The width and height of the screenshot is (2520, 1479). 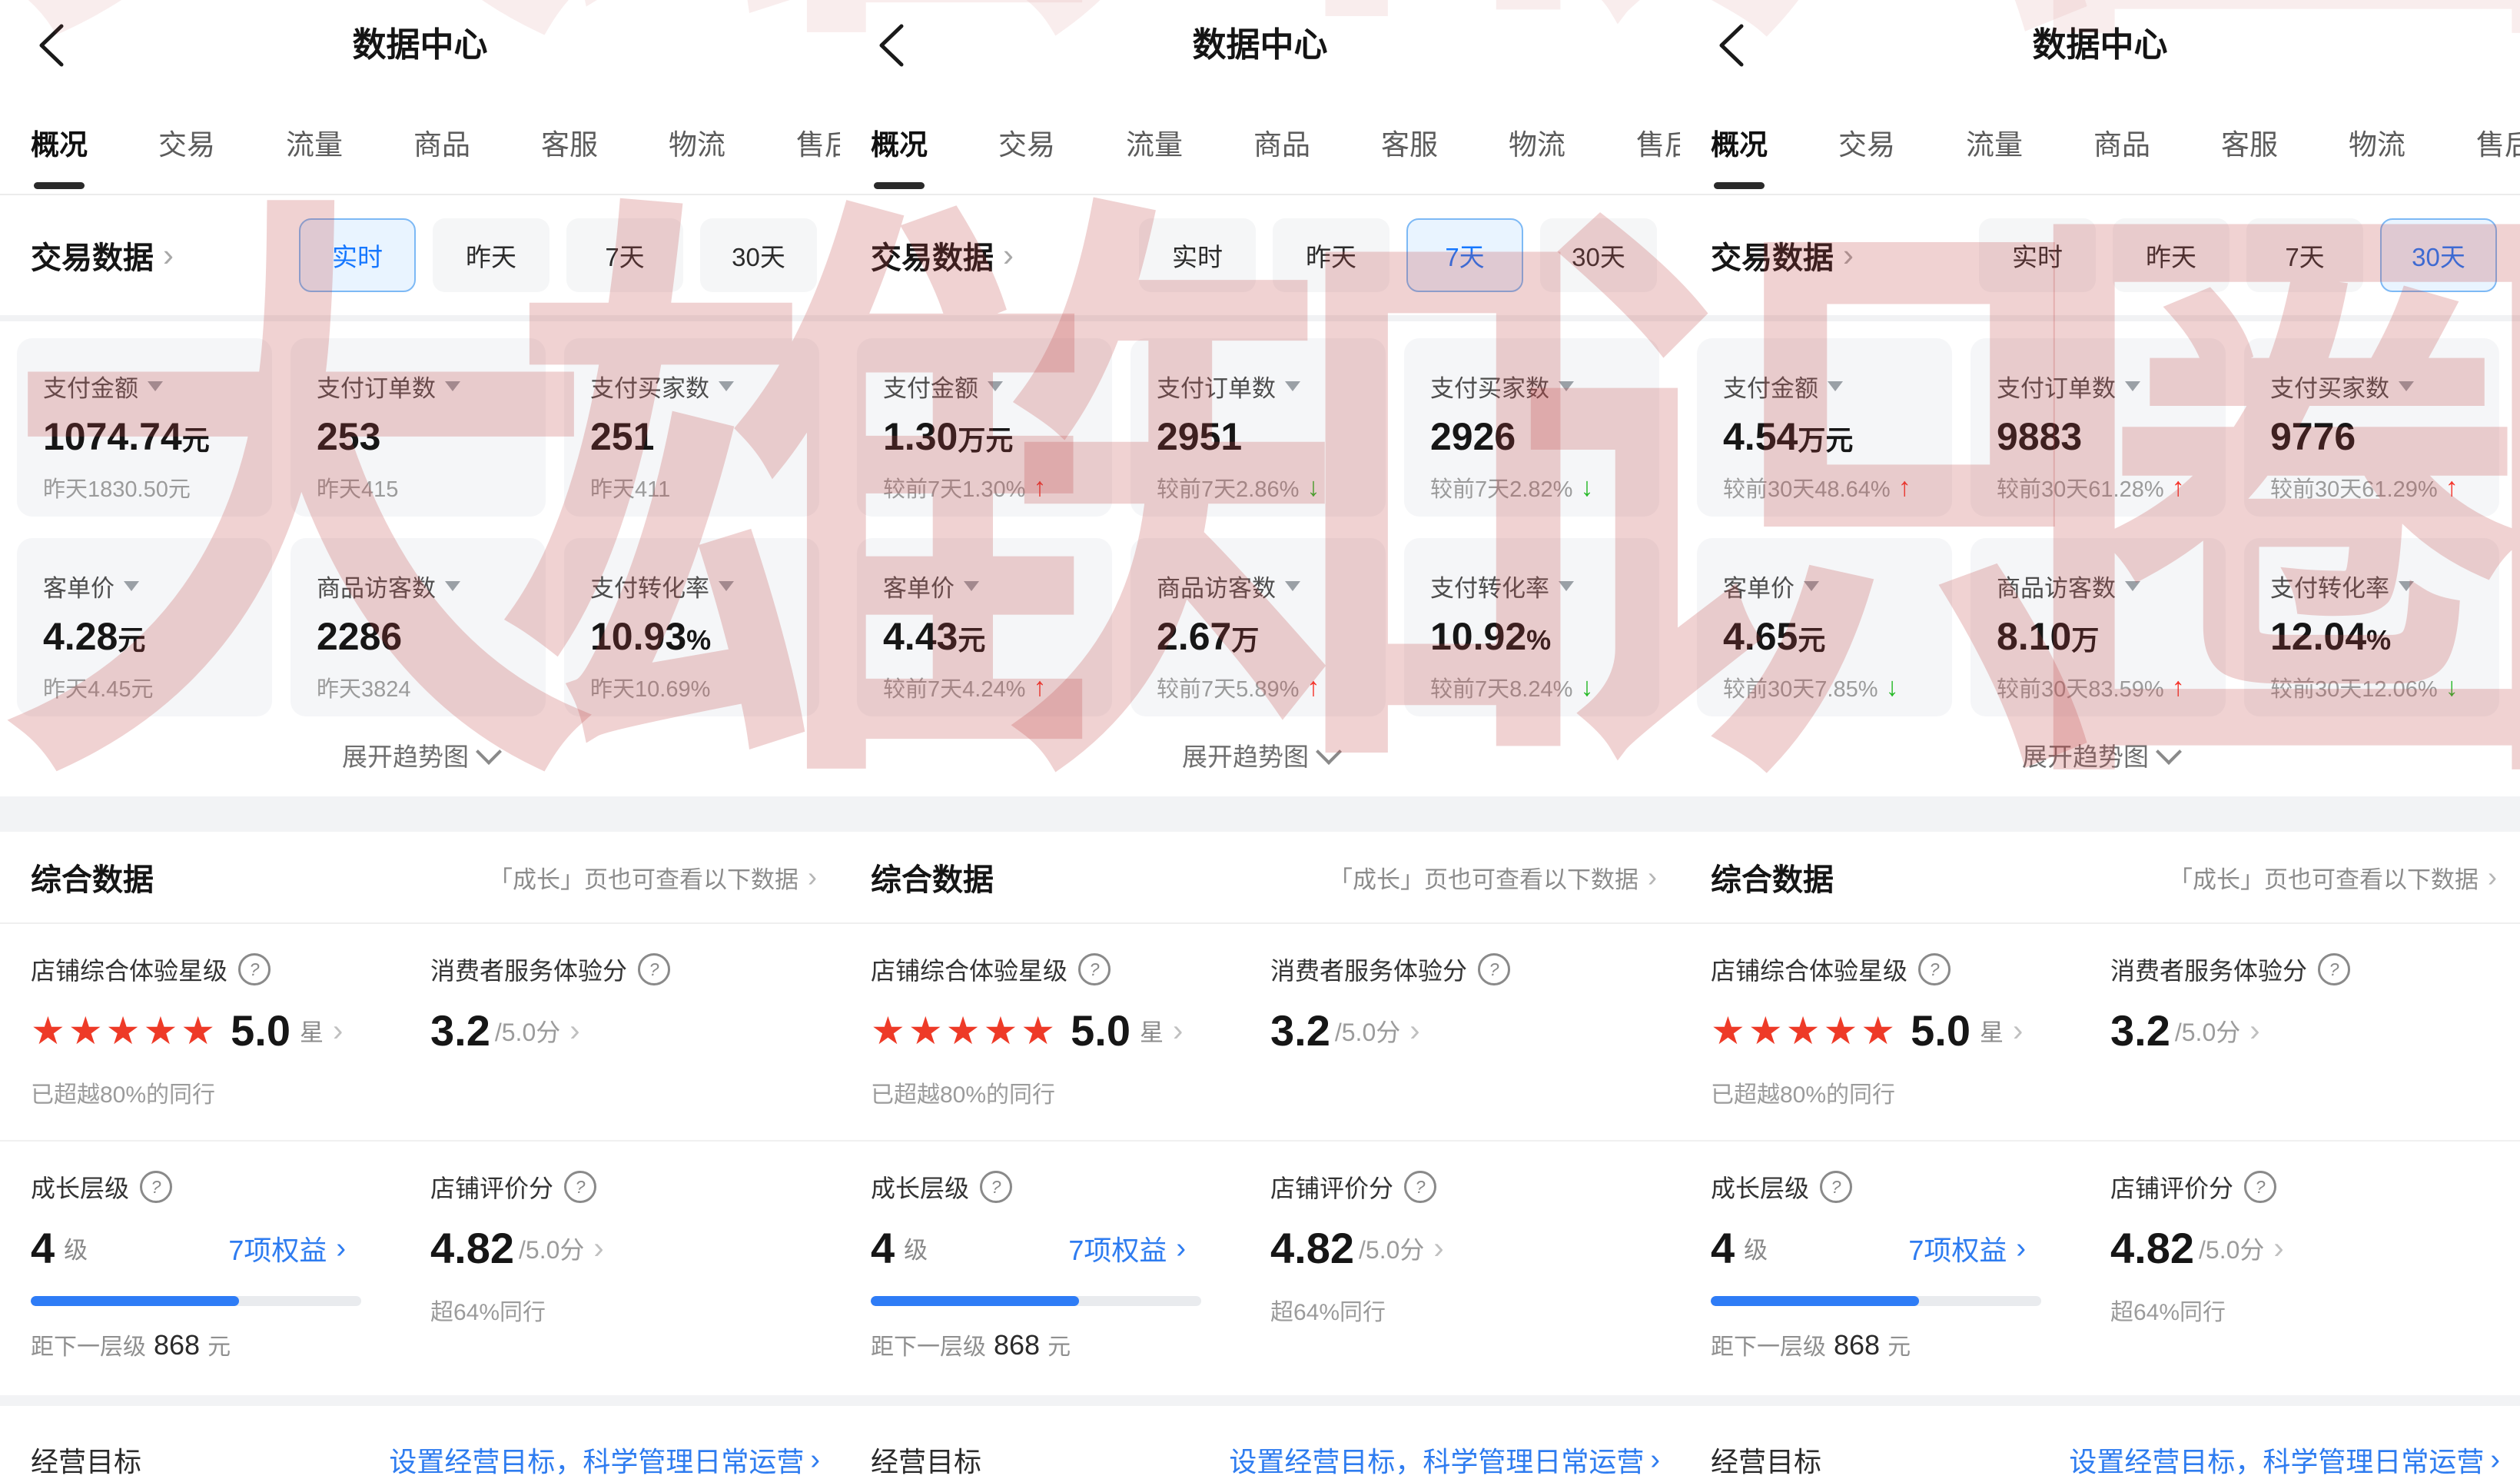 I want to click on time-filter-0-selected: 实时, so click(x=357, y=255).